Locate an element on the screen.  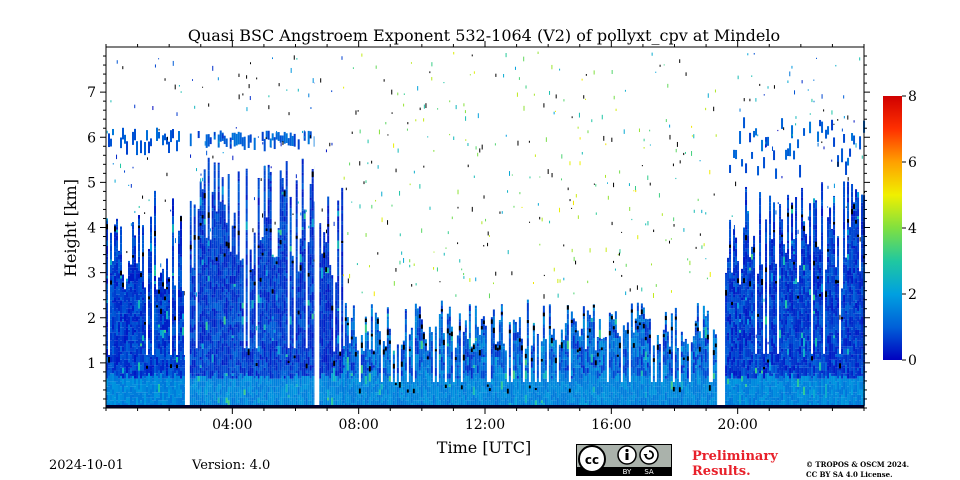
colorbar-tick-label: 8 is located at coordinates (912, 97).